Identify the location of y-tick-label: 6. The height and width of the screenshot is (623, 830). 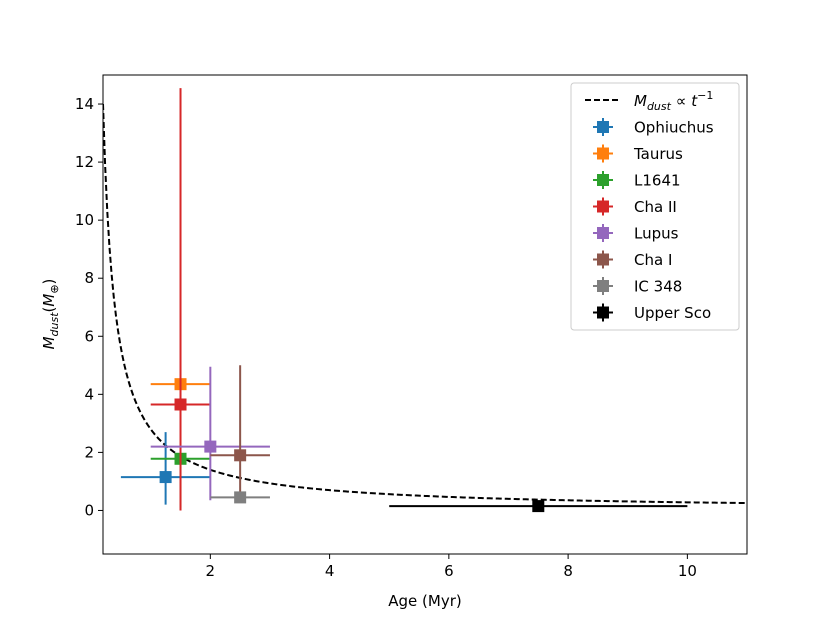
(89, 336).